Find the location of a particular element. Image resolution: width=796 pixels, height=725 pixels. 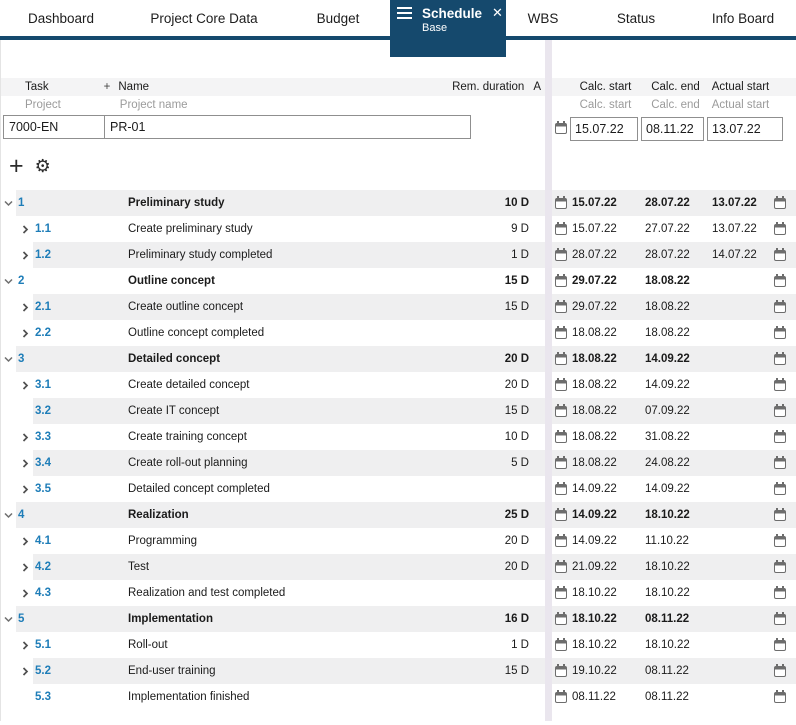

task-row: 4.3 Realization and test completed is located at coordinates (273, 593).